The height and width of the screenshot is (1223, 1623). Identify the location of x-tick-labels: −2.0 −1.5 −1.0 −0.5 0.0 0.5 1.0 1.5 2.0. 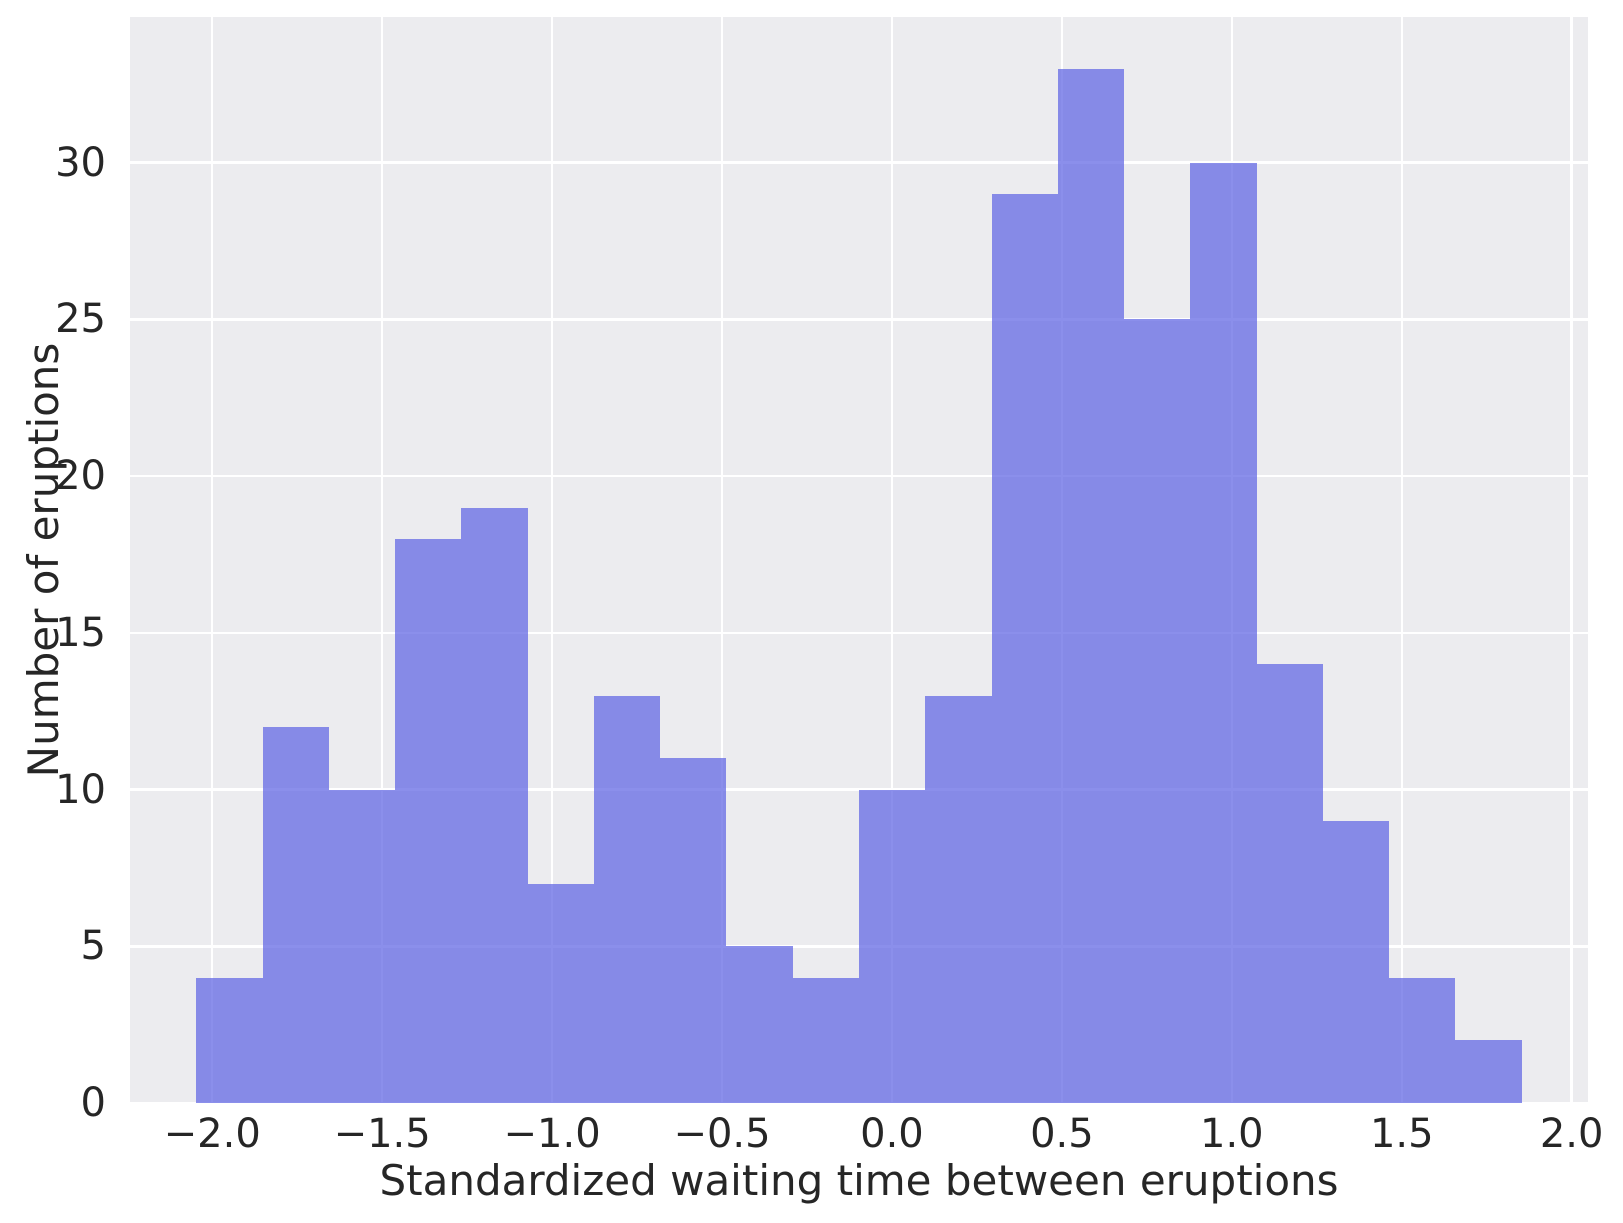
(867, 1133).